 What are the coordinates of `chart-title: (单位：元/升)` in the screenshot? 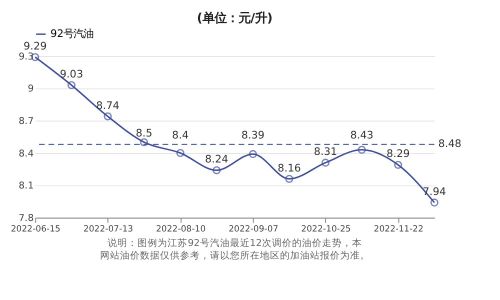 It's located at (234, 17).